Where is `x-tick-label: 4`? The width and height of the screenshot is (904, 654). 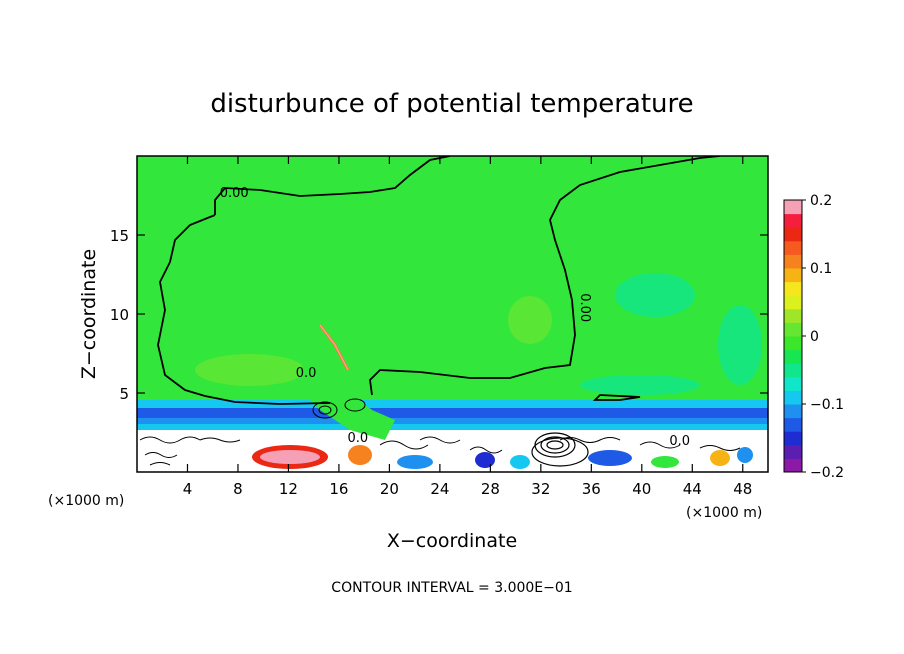 x-tick-label: 4 is located at coordinates (188, 489).